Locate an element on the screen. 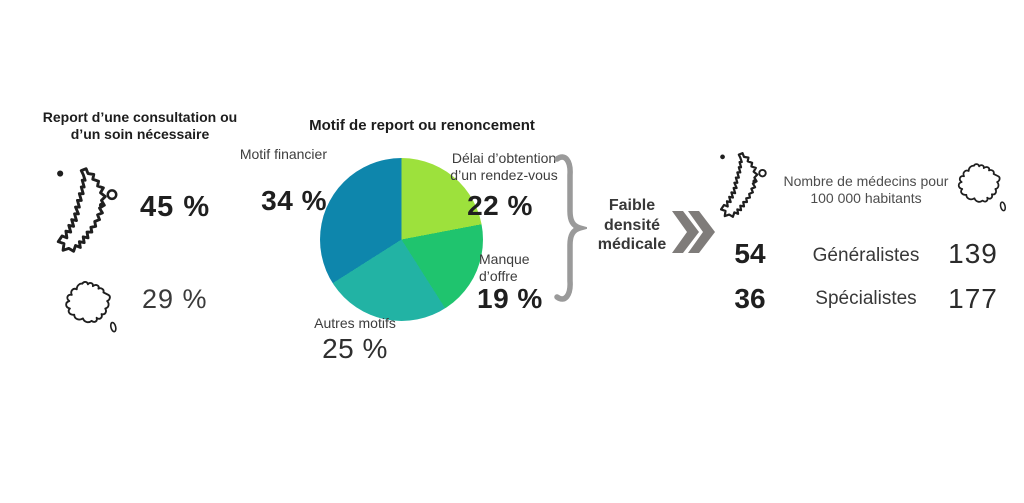  mayotte-specialistes-value: 36 is located at coordinates (750, 298).